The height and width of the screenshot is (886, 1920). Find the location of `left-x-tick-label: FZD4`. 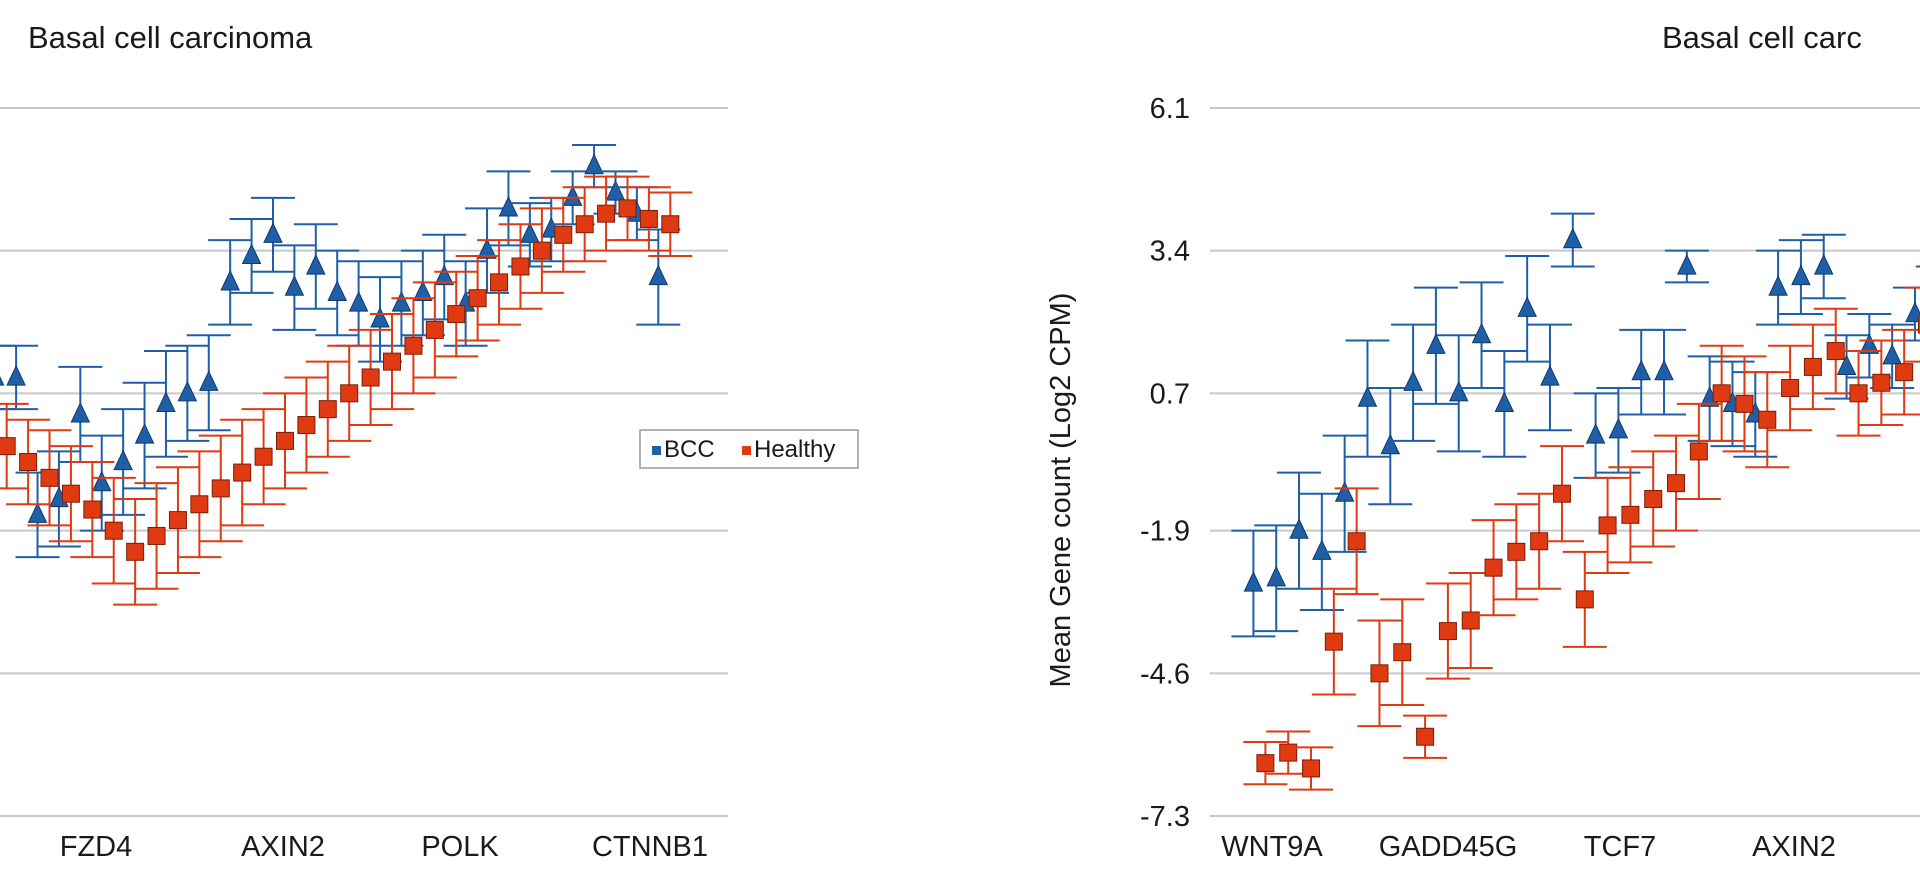

left-x-tick-label: FZD4 is located at coordinates (96, 847).